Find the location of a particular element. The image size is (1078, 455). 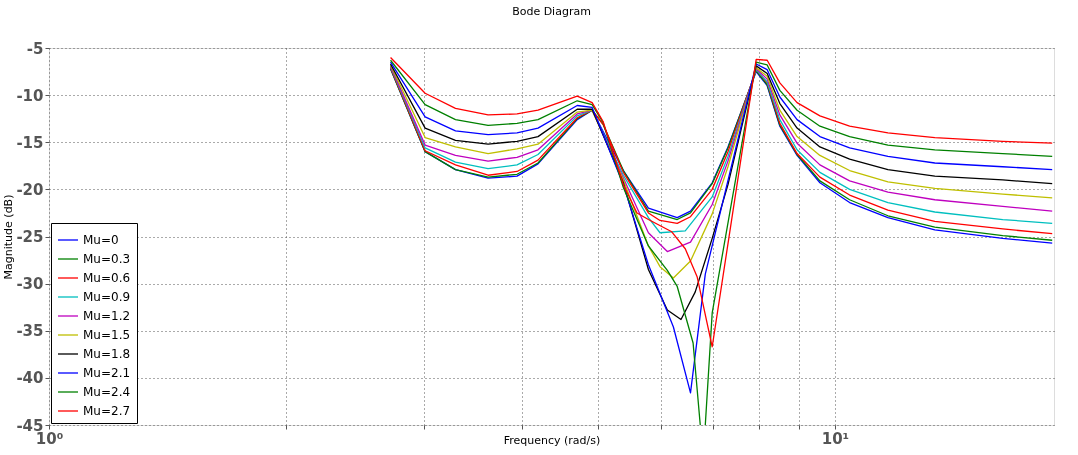

legend-label: Mu=0.6 is located at coordinates (107, 278).